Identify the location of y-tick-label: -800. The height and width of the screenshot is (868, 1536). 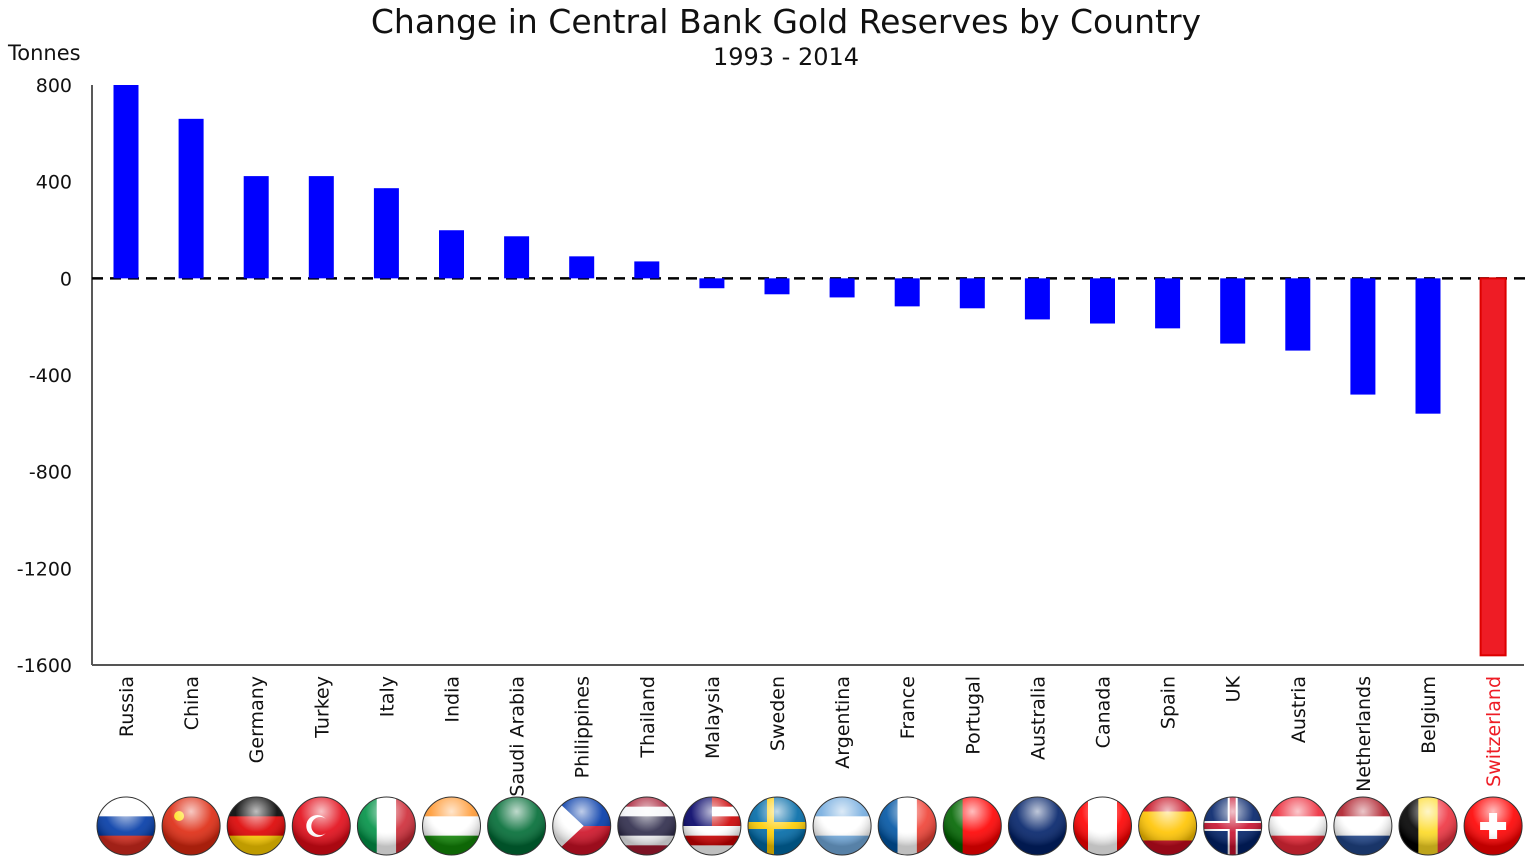
(50, 473).